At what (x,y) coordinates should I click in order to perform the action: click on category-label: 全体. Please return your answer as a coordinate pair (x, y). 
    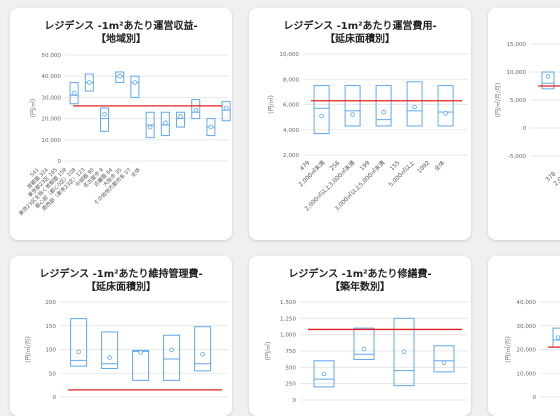
    Looking at the image, I should click on (440, 166).